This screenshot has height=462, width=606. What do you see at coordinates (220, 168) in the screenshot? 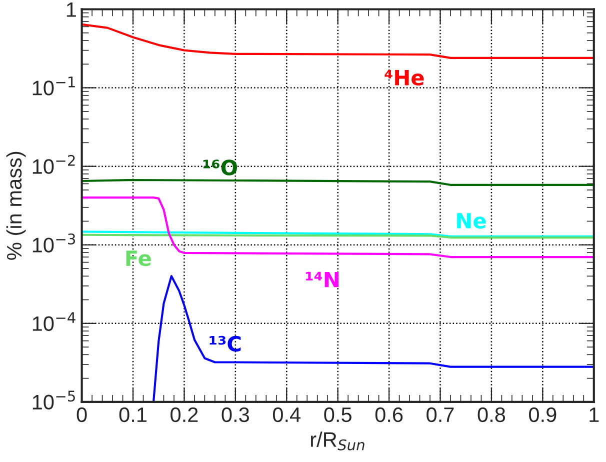
I see `series-label: ¹⁶O` at bounding box center [220, 168].